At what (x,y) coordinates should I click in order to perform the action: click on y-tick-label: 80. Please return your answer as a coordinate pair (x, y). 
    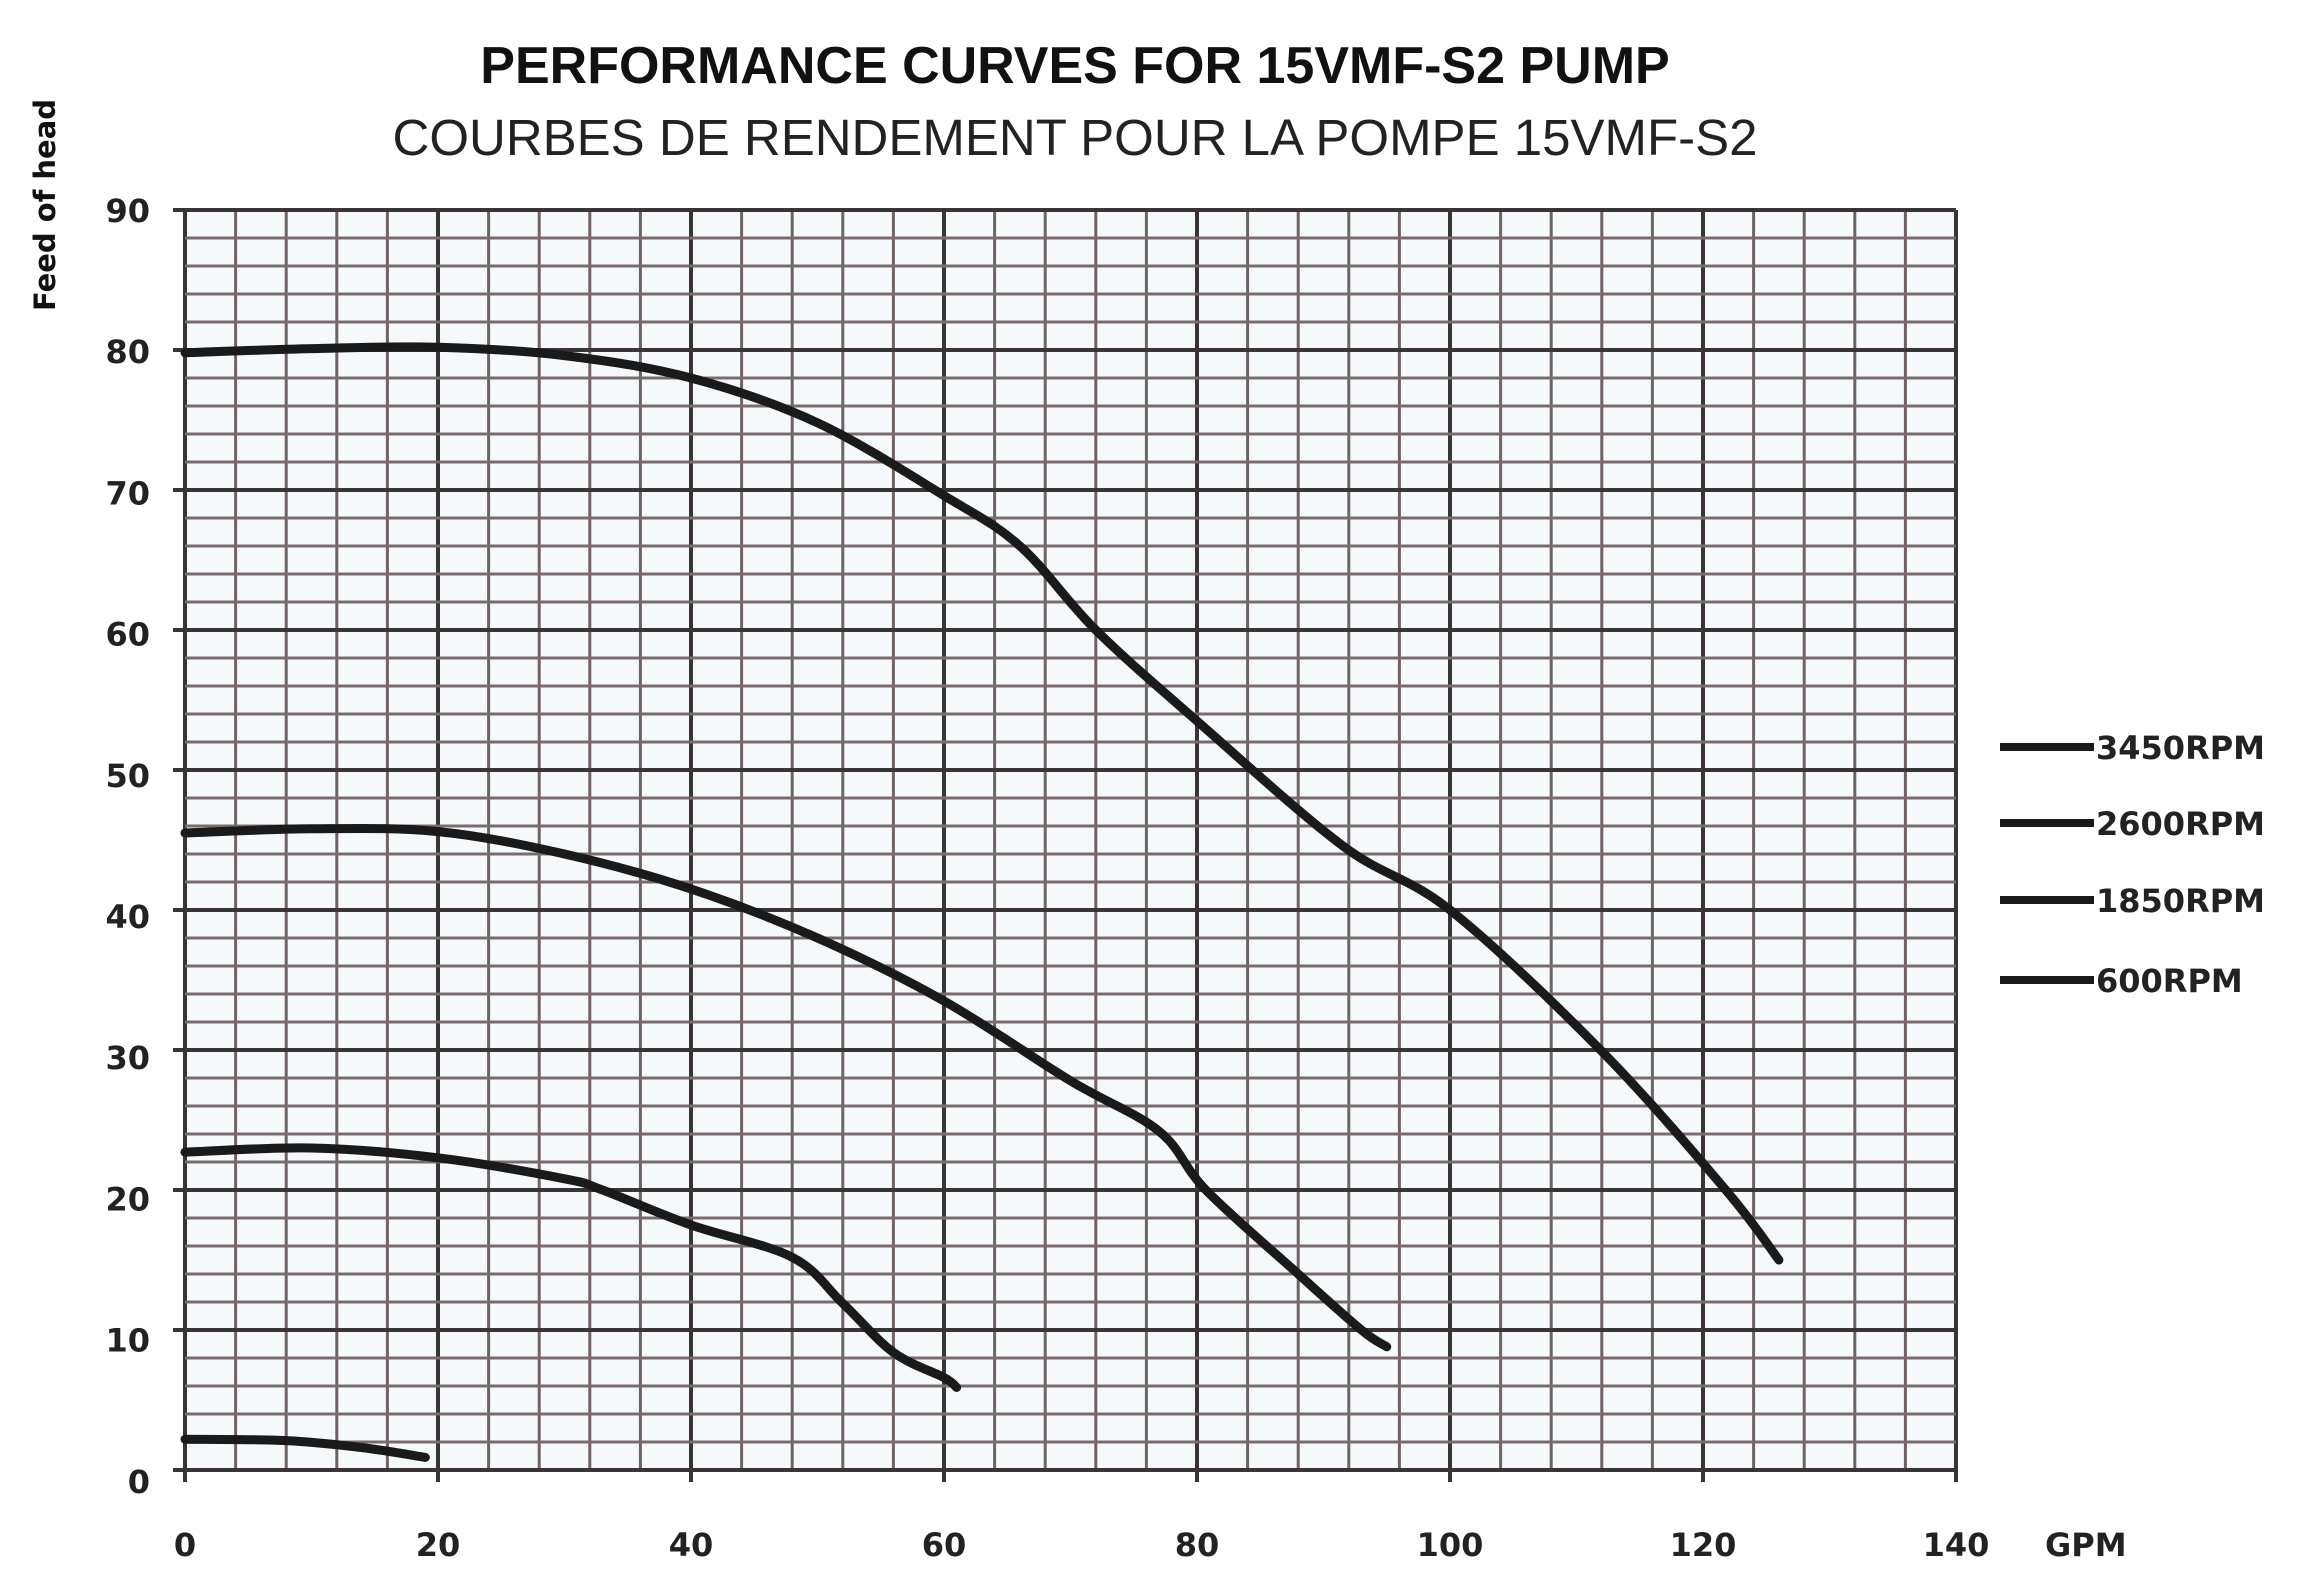
    Looking at the image, I should click on (127, 352).